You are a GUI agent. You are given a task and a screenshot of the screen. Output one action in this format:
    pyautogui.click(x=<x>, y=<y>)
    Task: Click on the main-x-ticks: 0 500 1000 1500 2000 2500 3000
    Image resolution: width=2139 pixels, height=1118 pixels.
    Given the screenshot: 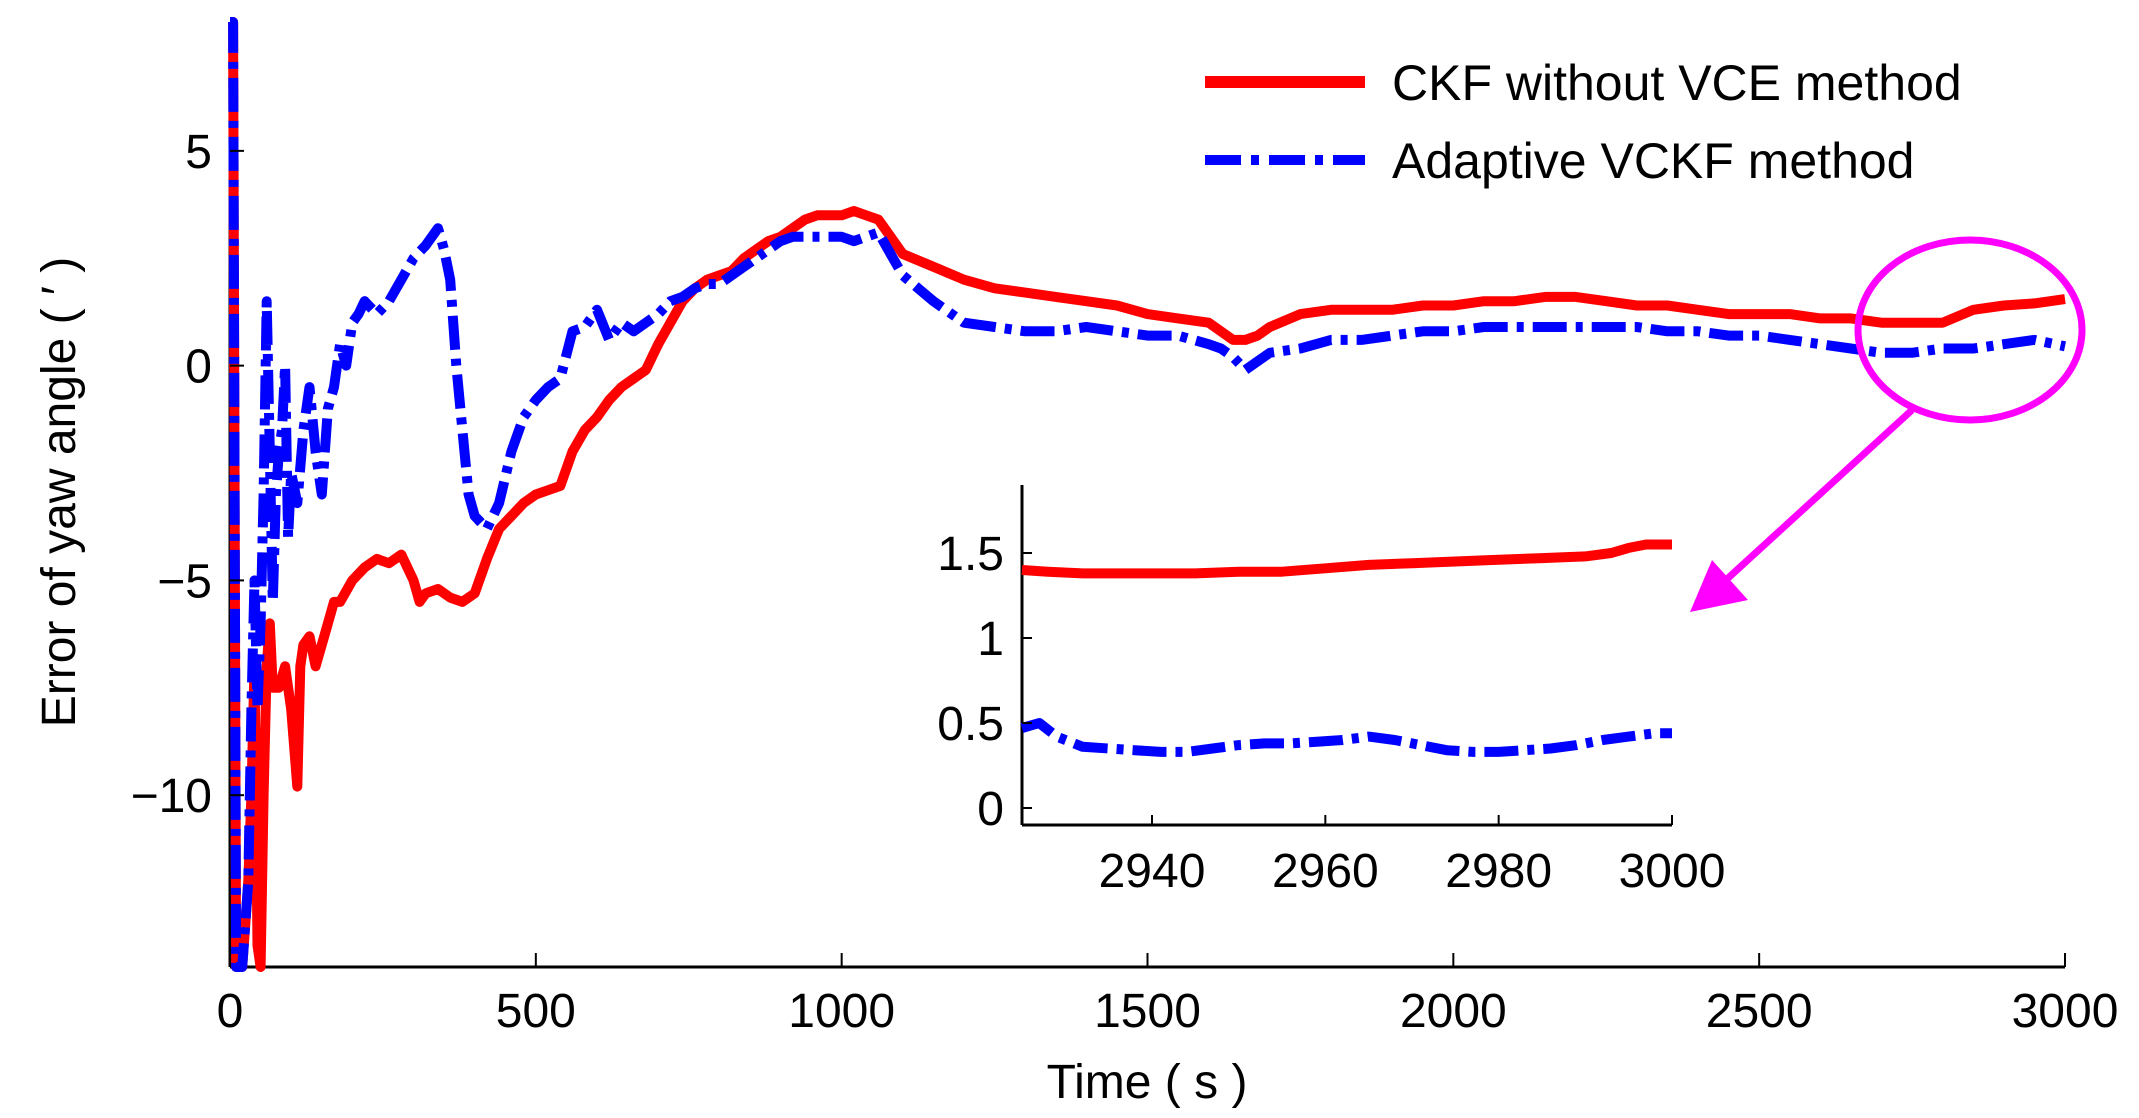 What is the action you would take?
    pyautogui.click(x=1168, y=995)
    